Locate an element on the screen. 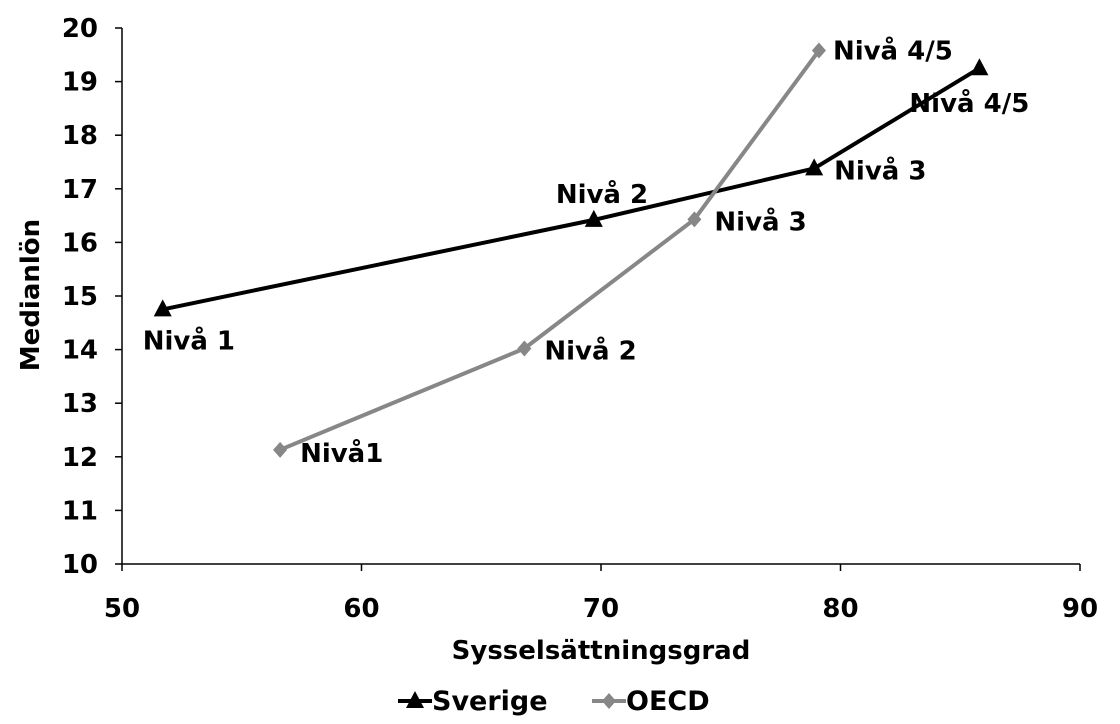 The height and width of the screenshot is (724, 1120). legend-label: Sverige is located at coordinates (490, 701).